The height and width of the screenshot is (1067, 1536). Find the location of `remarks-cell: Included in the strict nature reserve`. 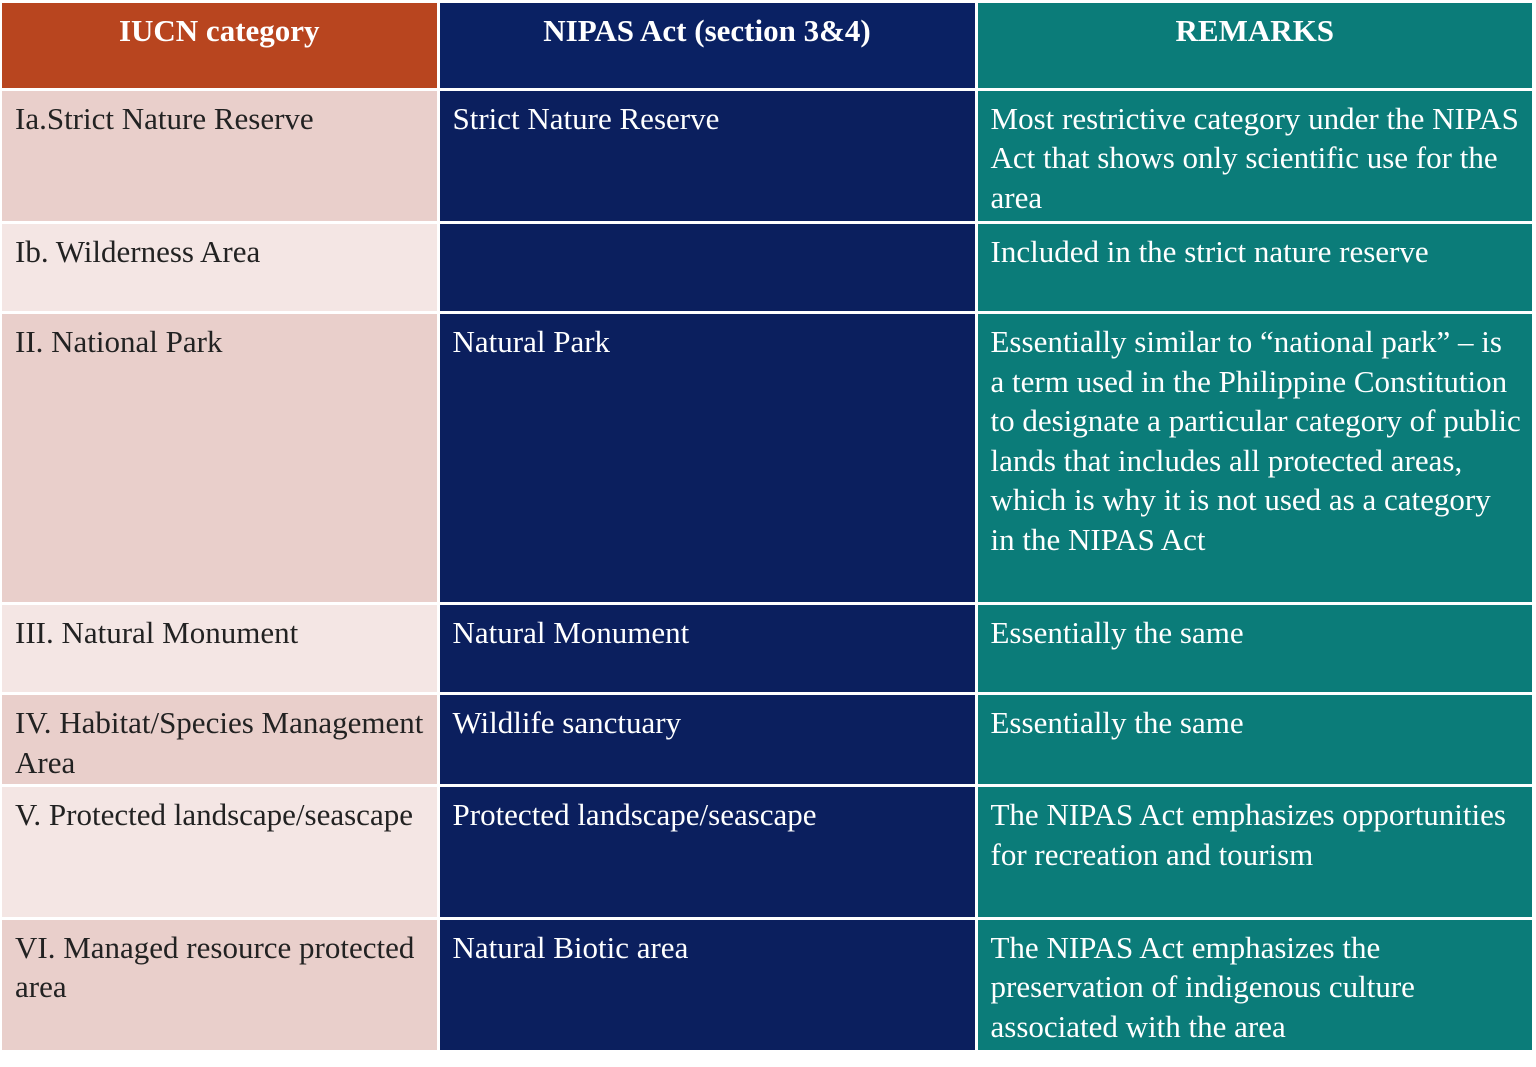

remarks-cell: Included in the strict nature reserve is located at coordinates (1253, 267).